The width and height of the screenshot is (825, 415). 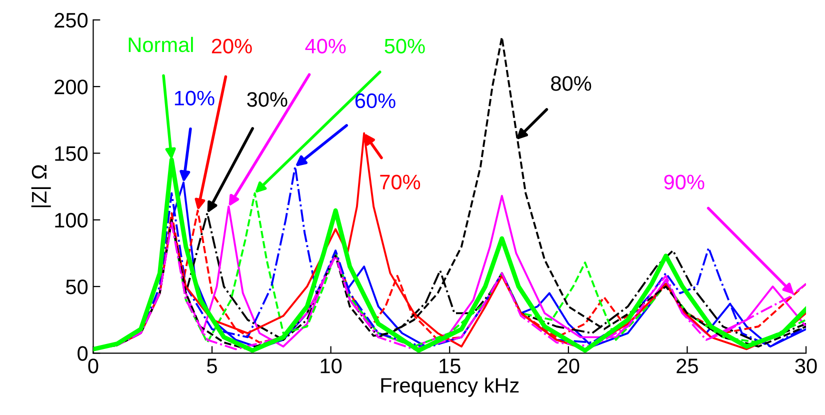 What do you see at coordinates (93, 366) in the screenshot?
I see `x-tick-label: 0` at bounding box center [93, 366].